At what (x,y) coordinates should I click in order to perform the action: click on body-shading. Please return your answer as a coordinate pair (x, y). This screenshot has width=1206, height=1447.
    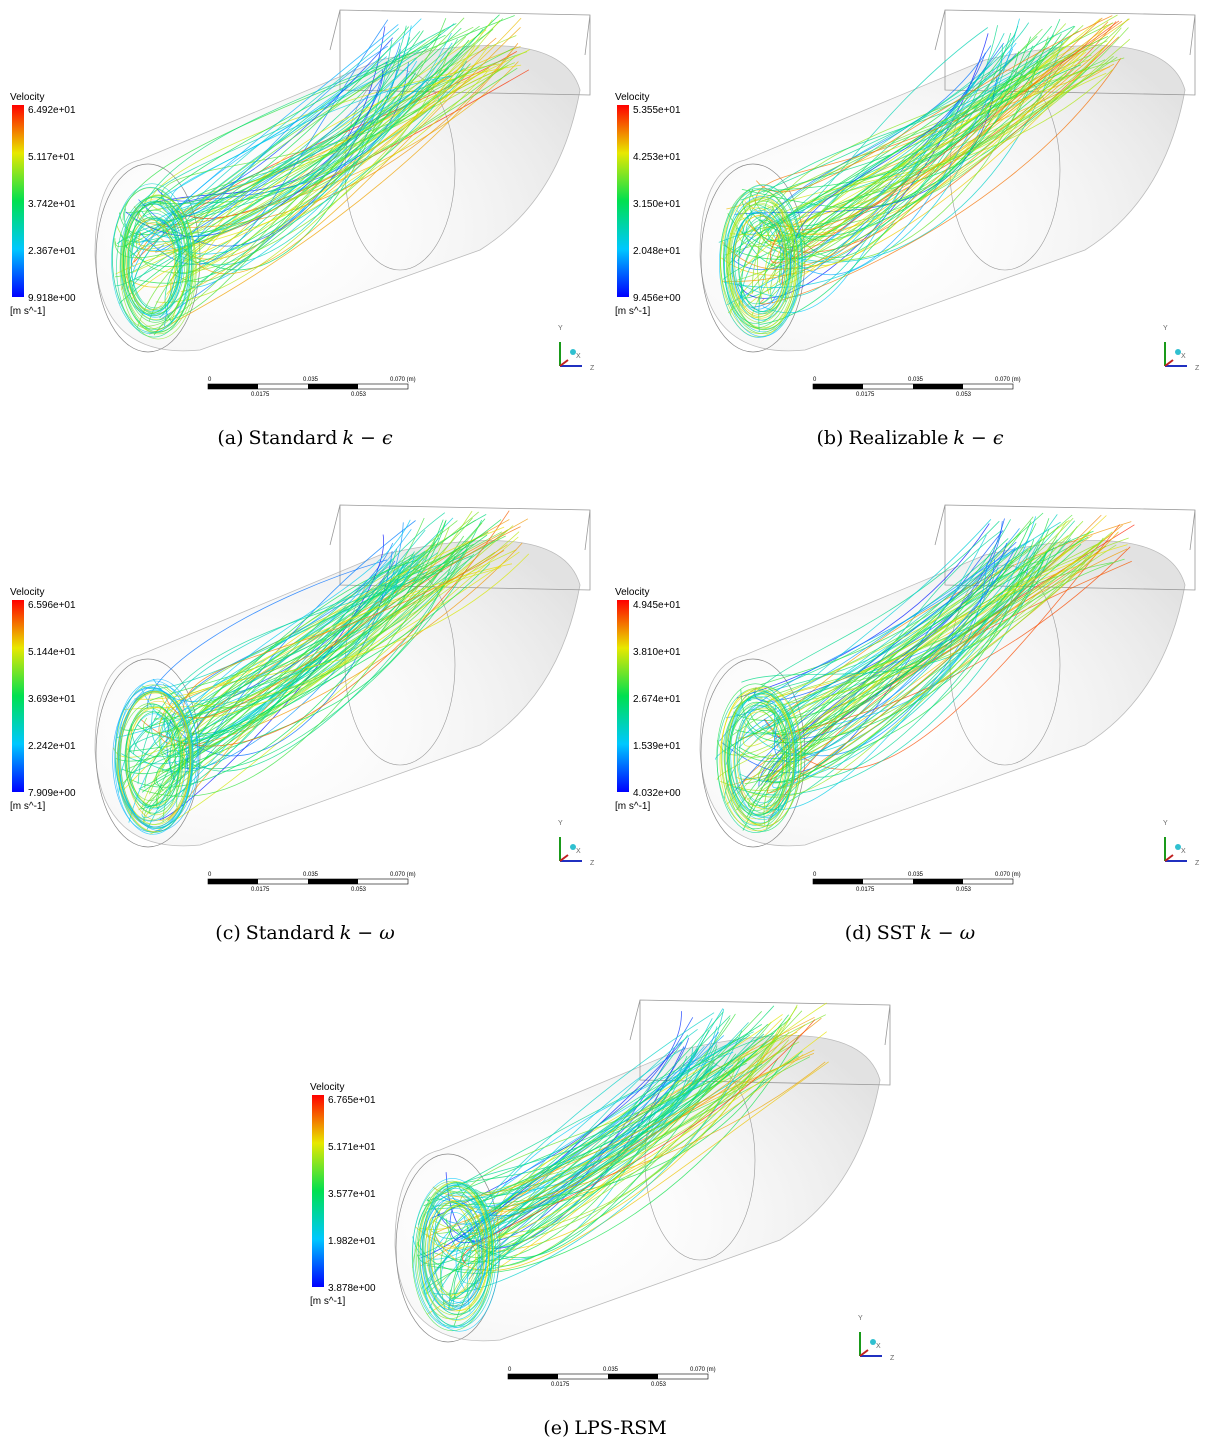
    Looking at the image, I should click on (942, 198).